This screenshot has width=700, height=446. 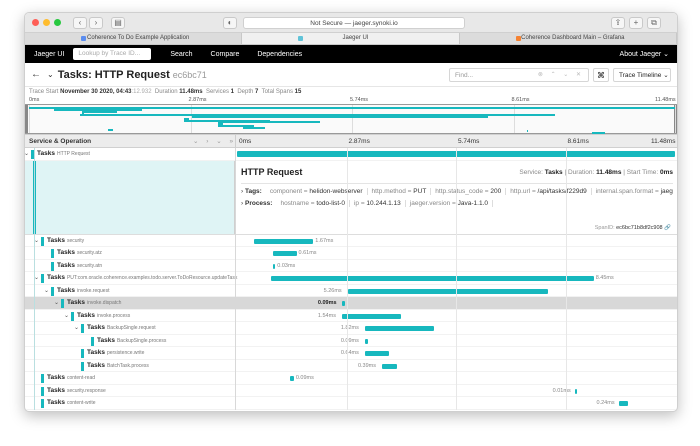 What do you see at coordinates (35, 22) in the screenshot?
I see `close-window-button` at bounding box center [35, 22].